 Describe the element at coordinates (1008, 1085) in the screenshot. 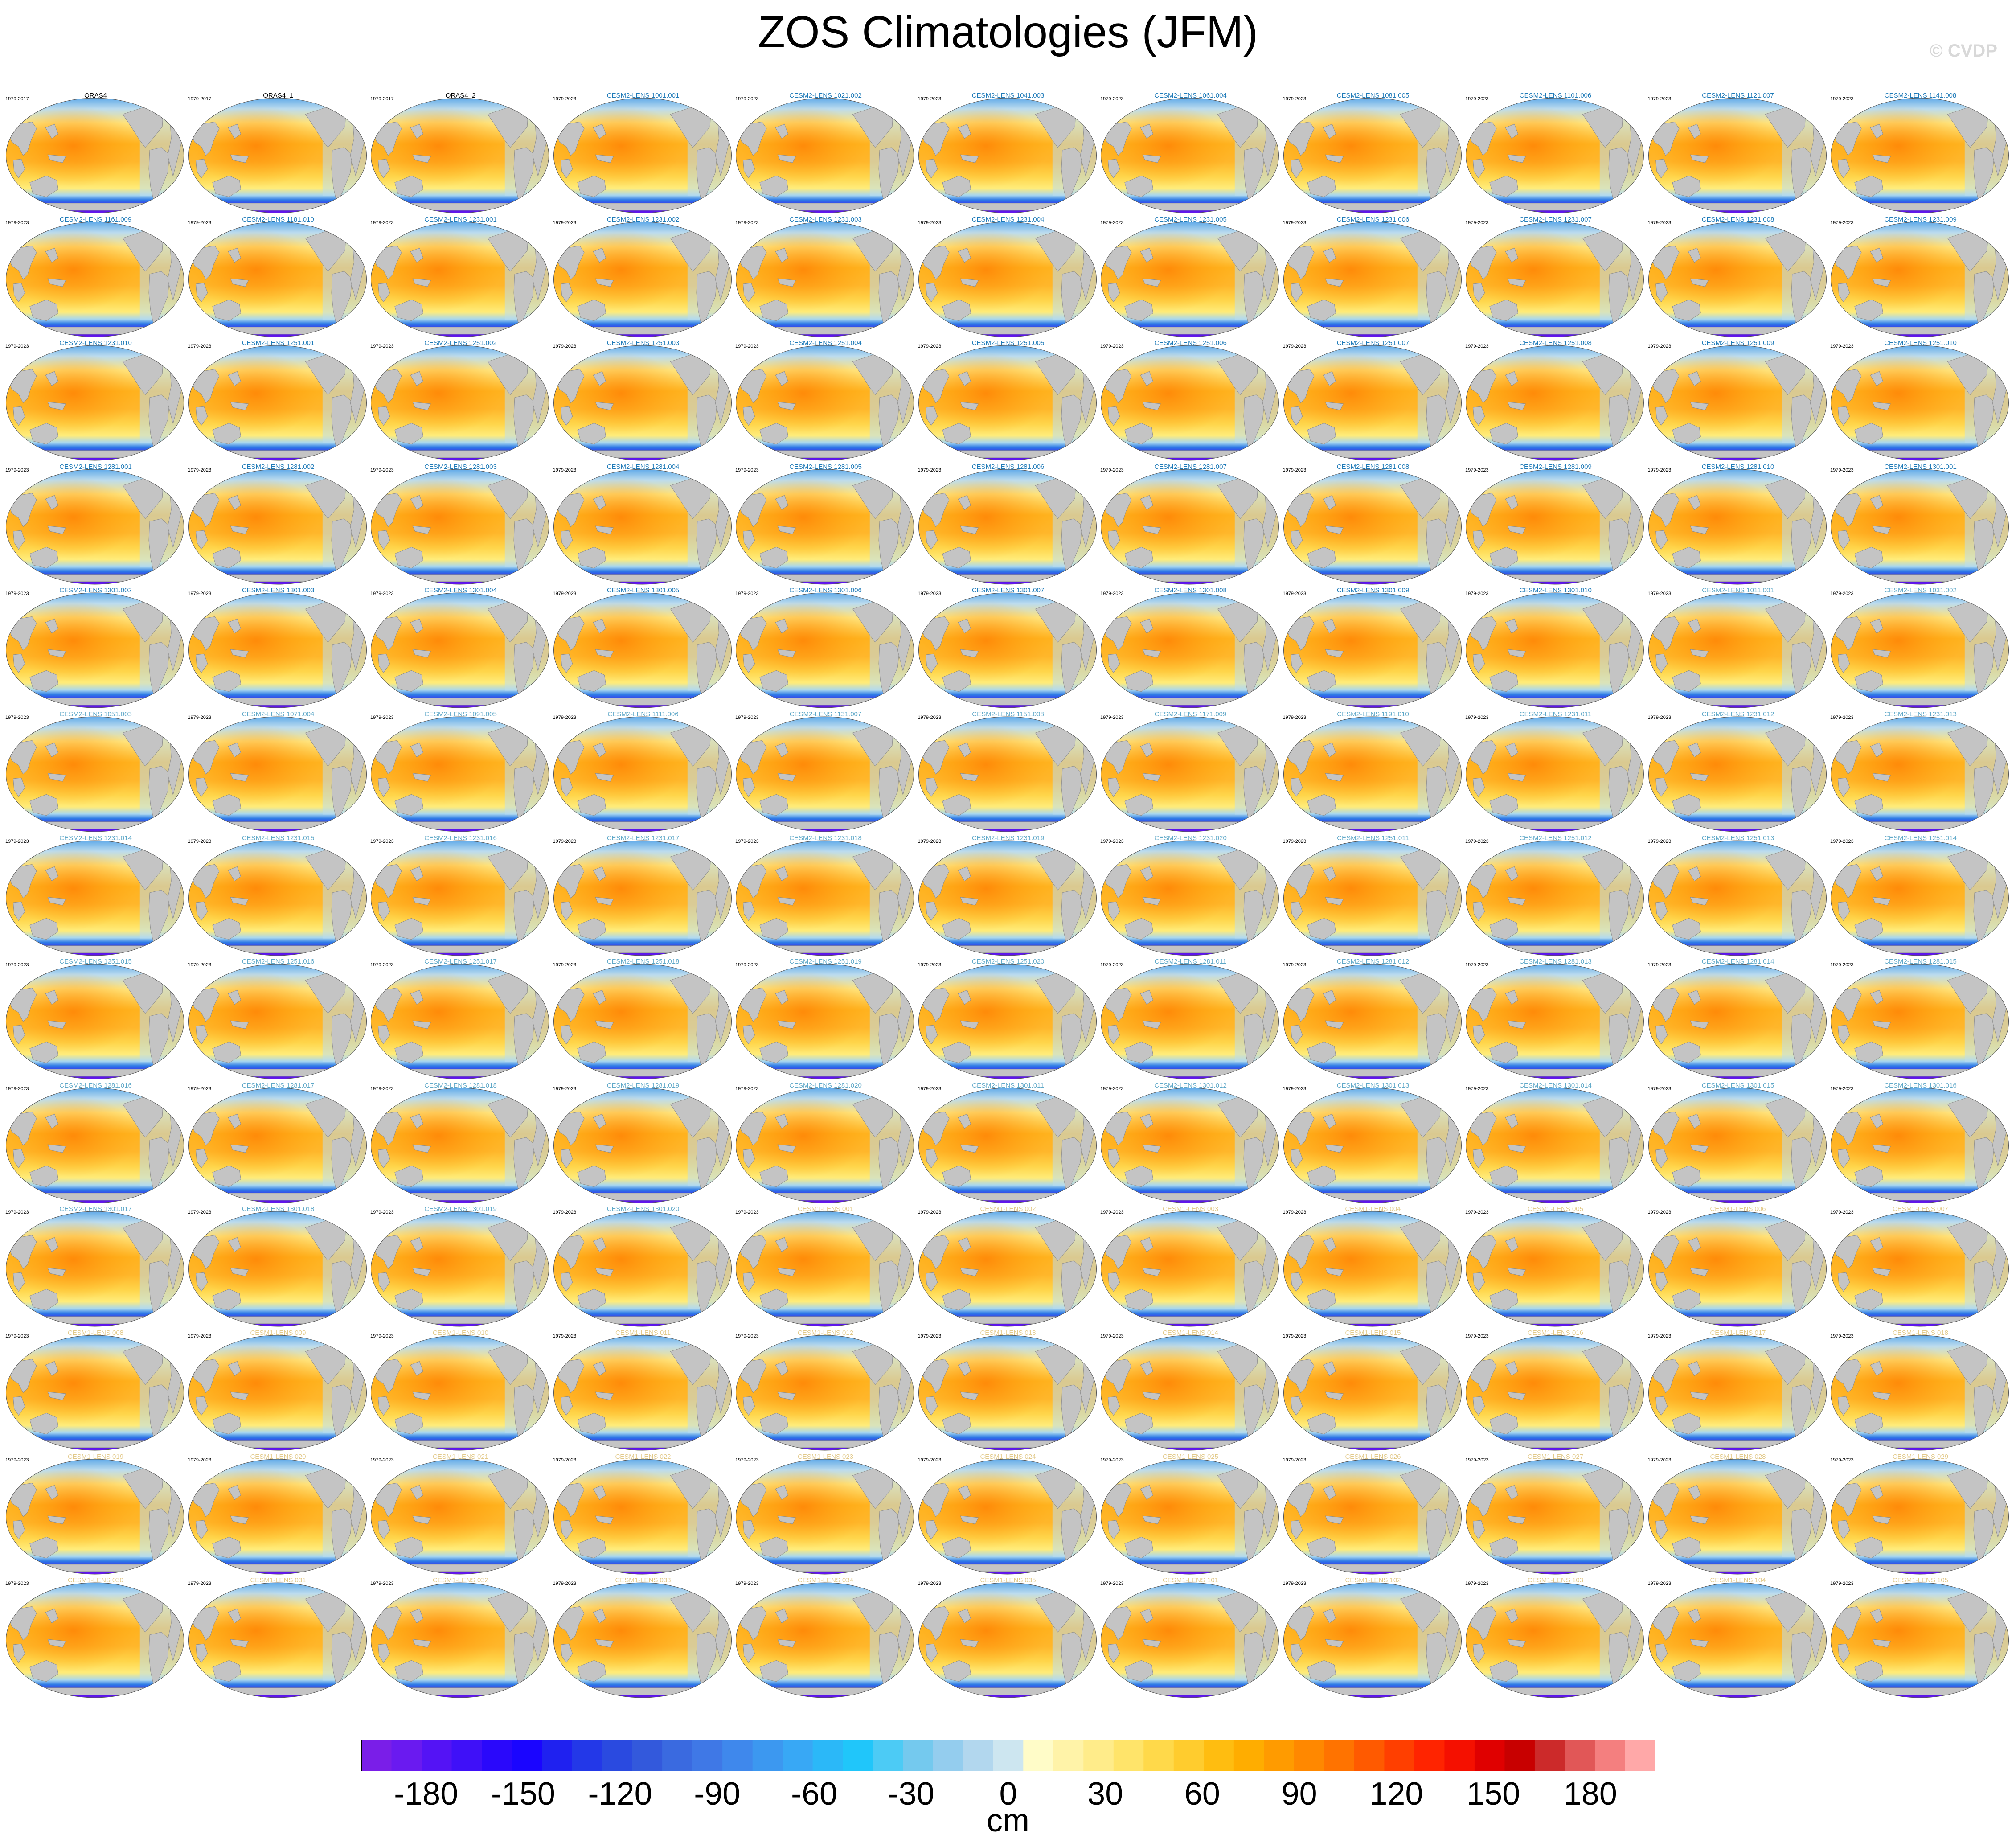

I see `panel-title: CESM2-LENS 1301.011` at that location.